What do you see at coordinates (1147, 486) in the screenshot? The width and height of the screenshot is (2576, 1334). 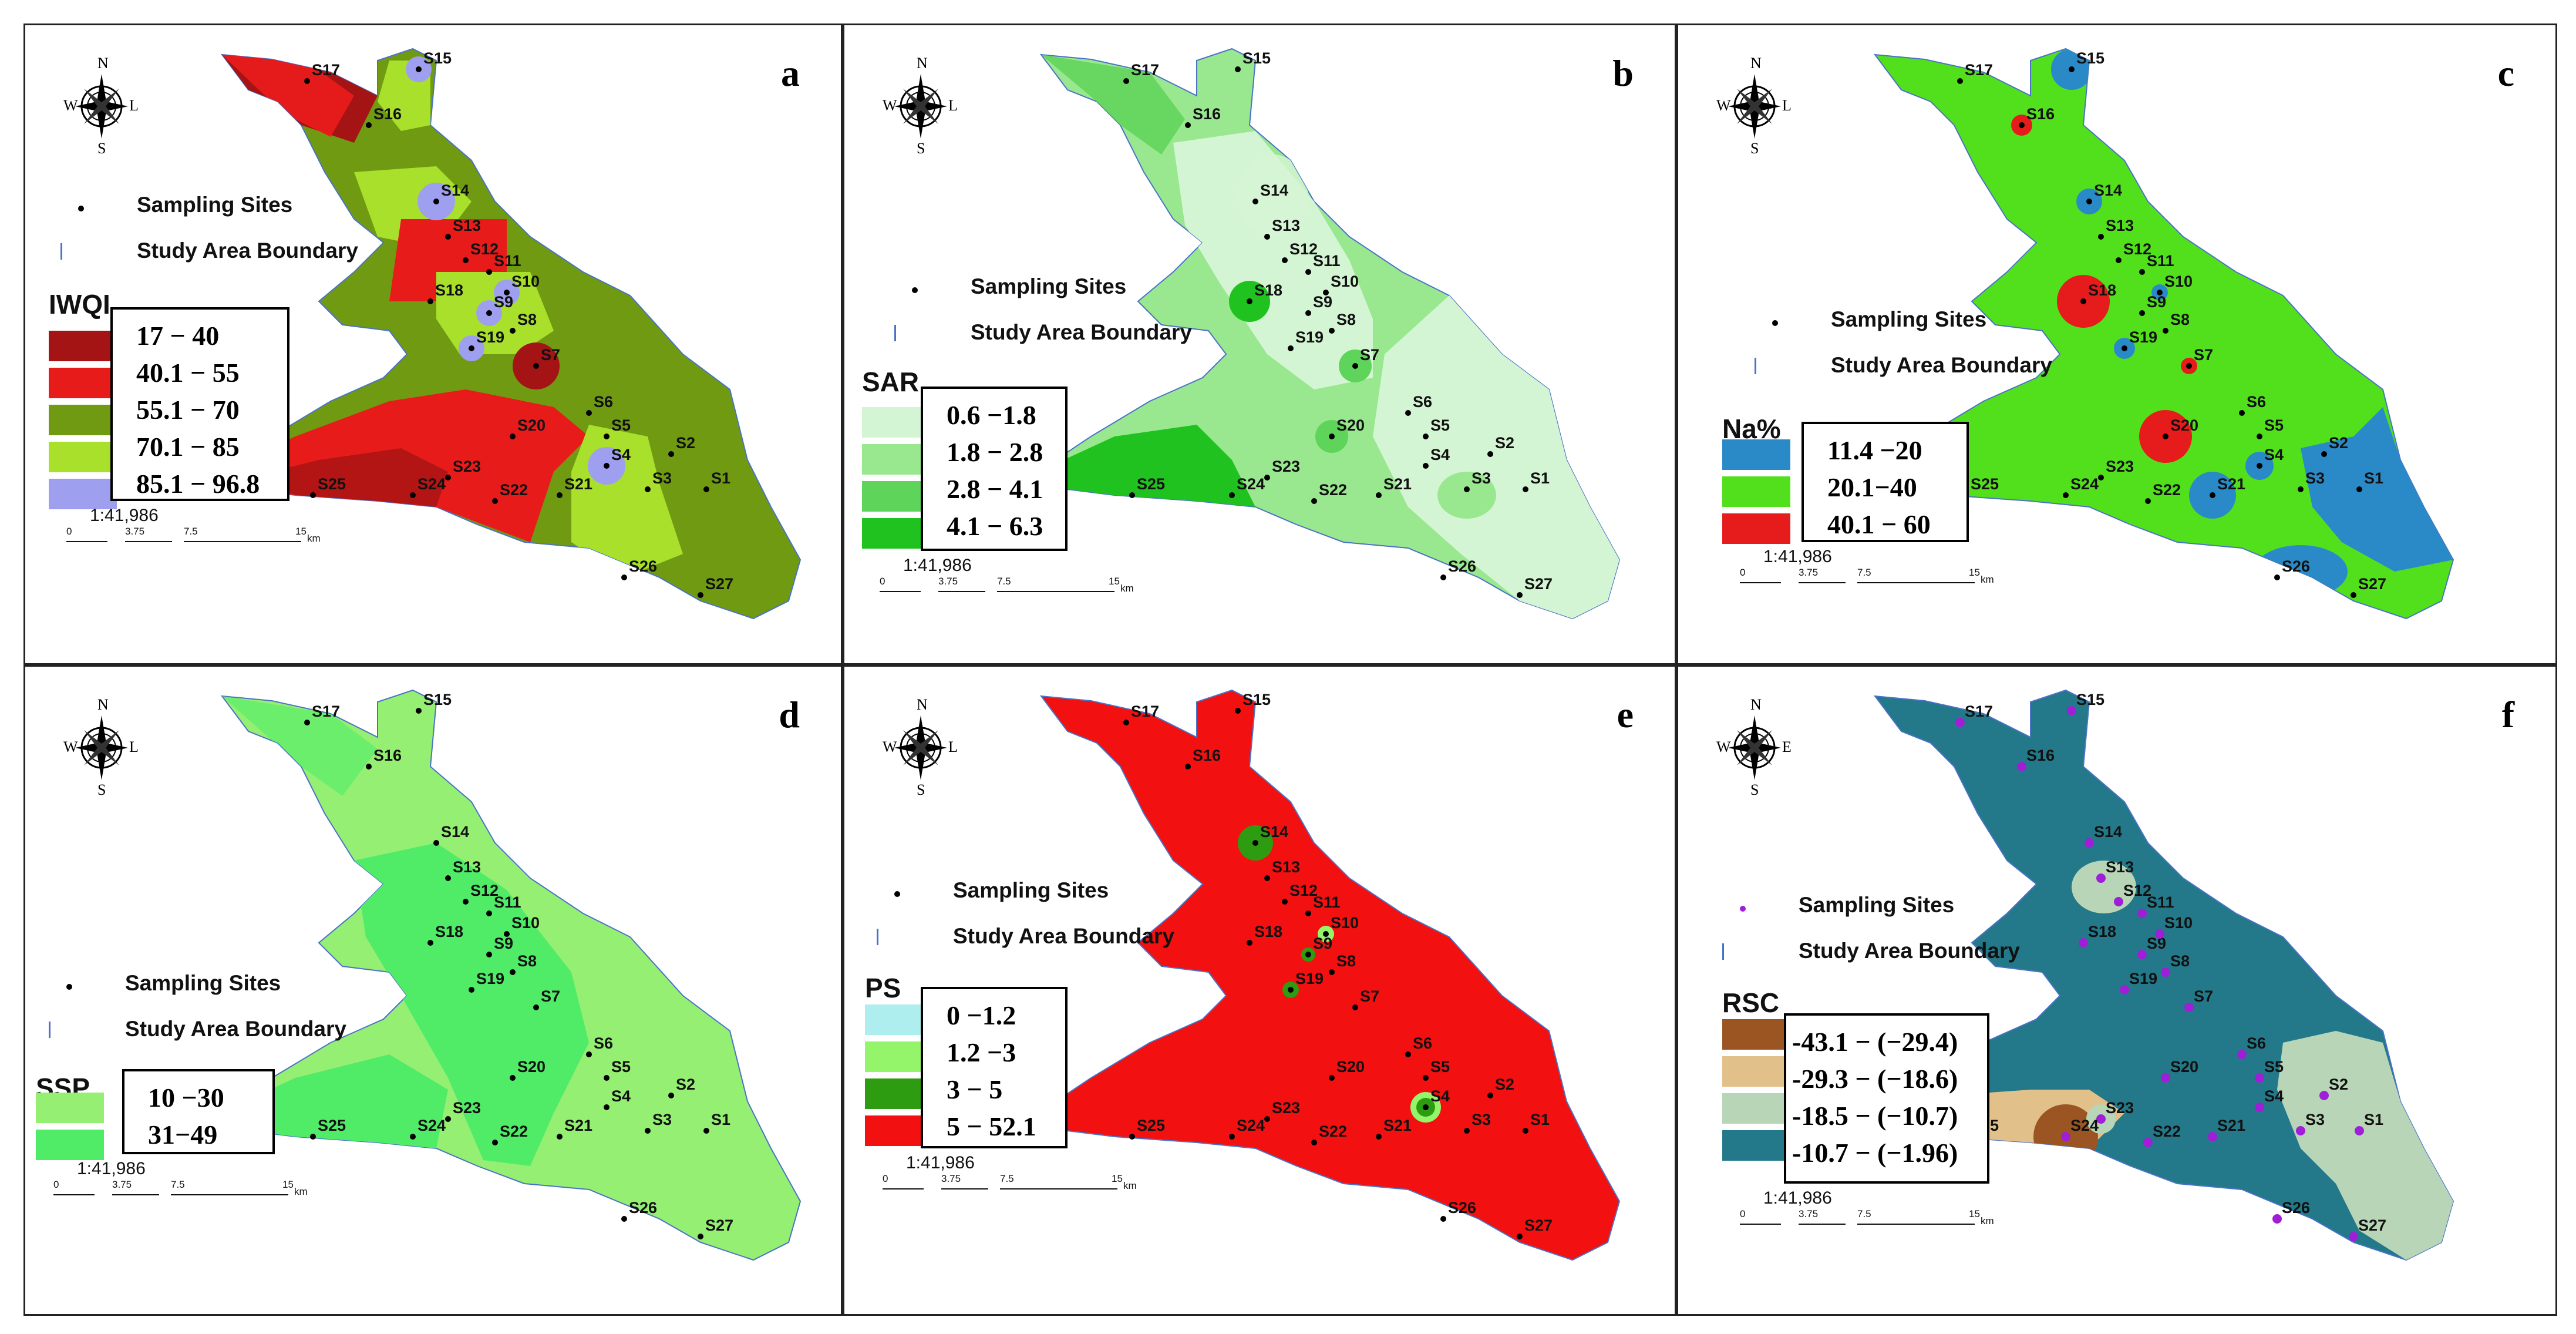 I see `sampling-site: S25` at bounding box center [1147, 486].